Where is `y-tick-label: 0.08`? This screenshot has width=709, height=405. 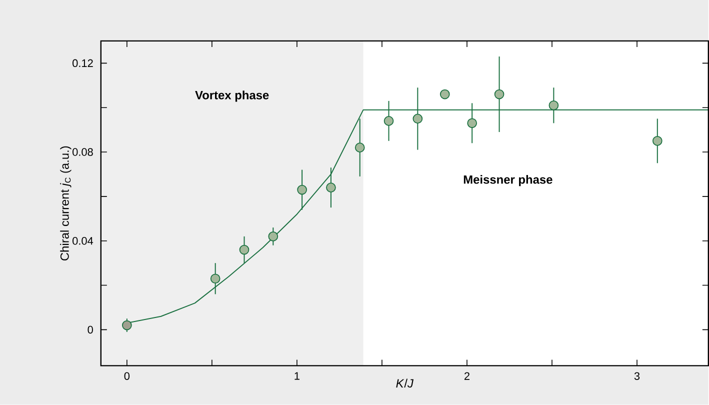 y-tick-label: 0.08 is located at coordinates (82, 152).